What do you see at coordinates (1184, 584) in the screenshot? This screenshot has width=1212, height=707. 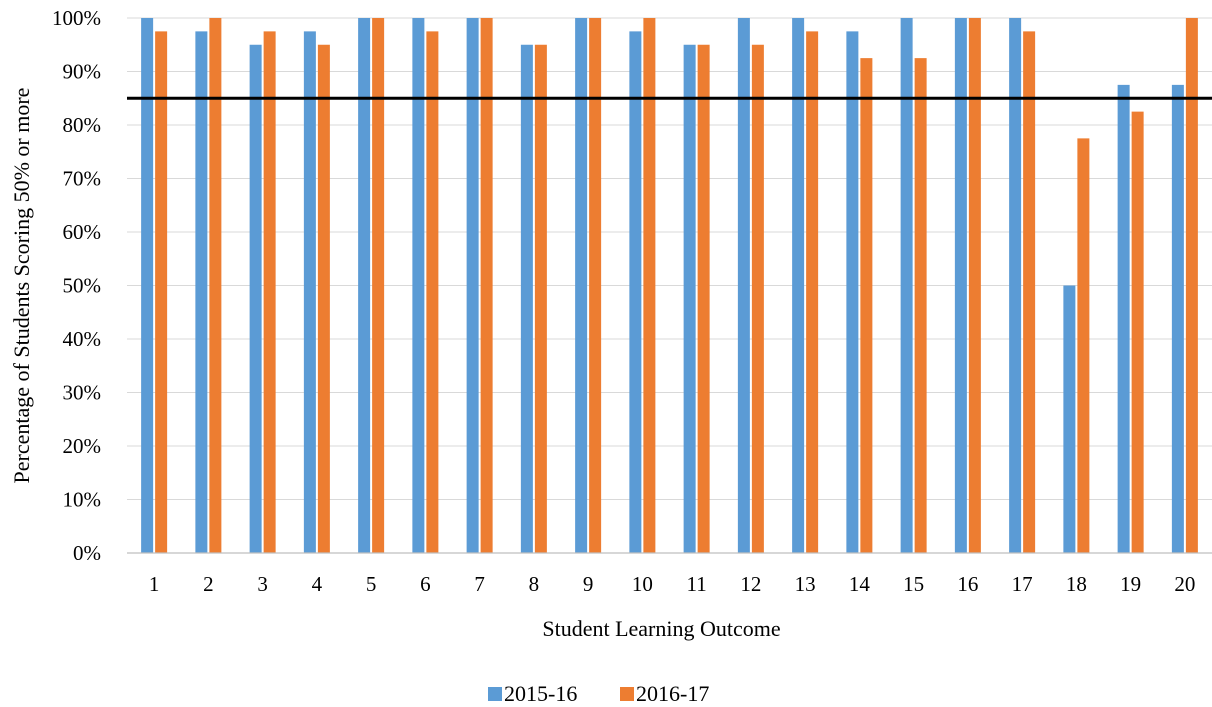 I see `x-tick-label: 20` at bounding box center [1184, 584].